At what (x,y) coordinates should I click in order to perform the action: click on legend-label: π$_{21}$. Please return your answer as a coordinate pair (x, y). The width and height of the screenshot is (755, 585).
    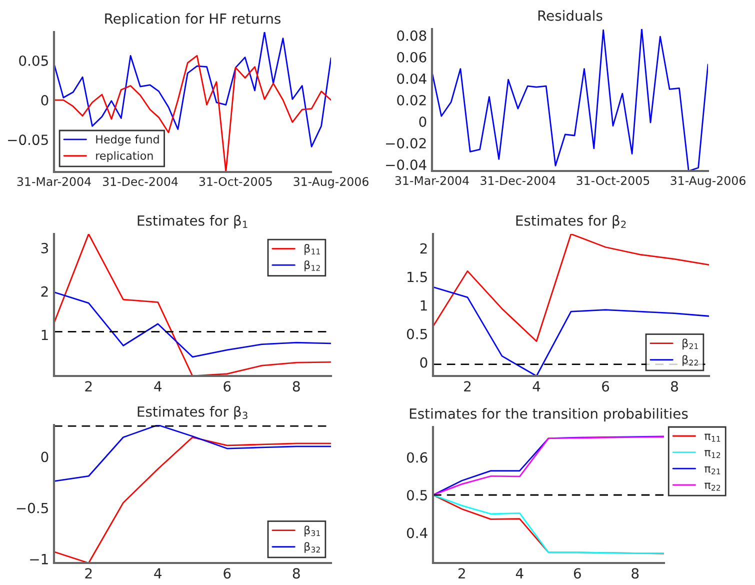
    Looking at the image, I should click on (712, 470).